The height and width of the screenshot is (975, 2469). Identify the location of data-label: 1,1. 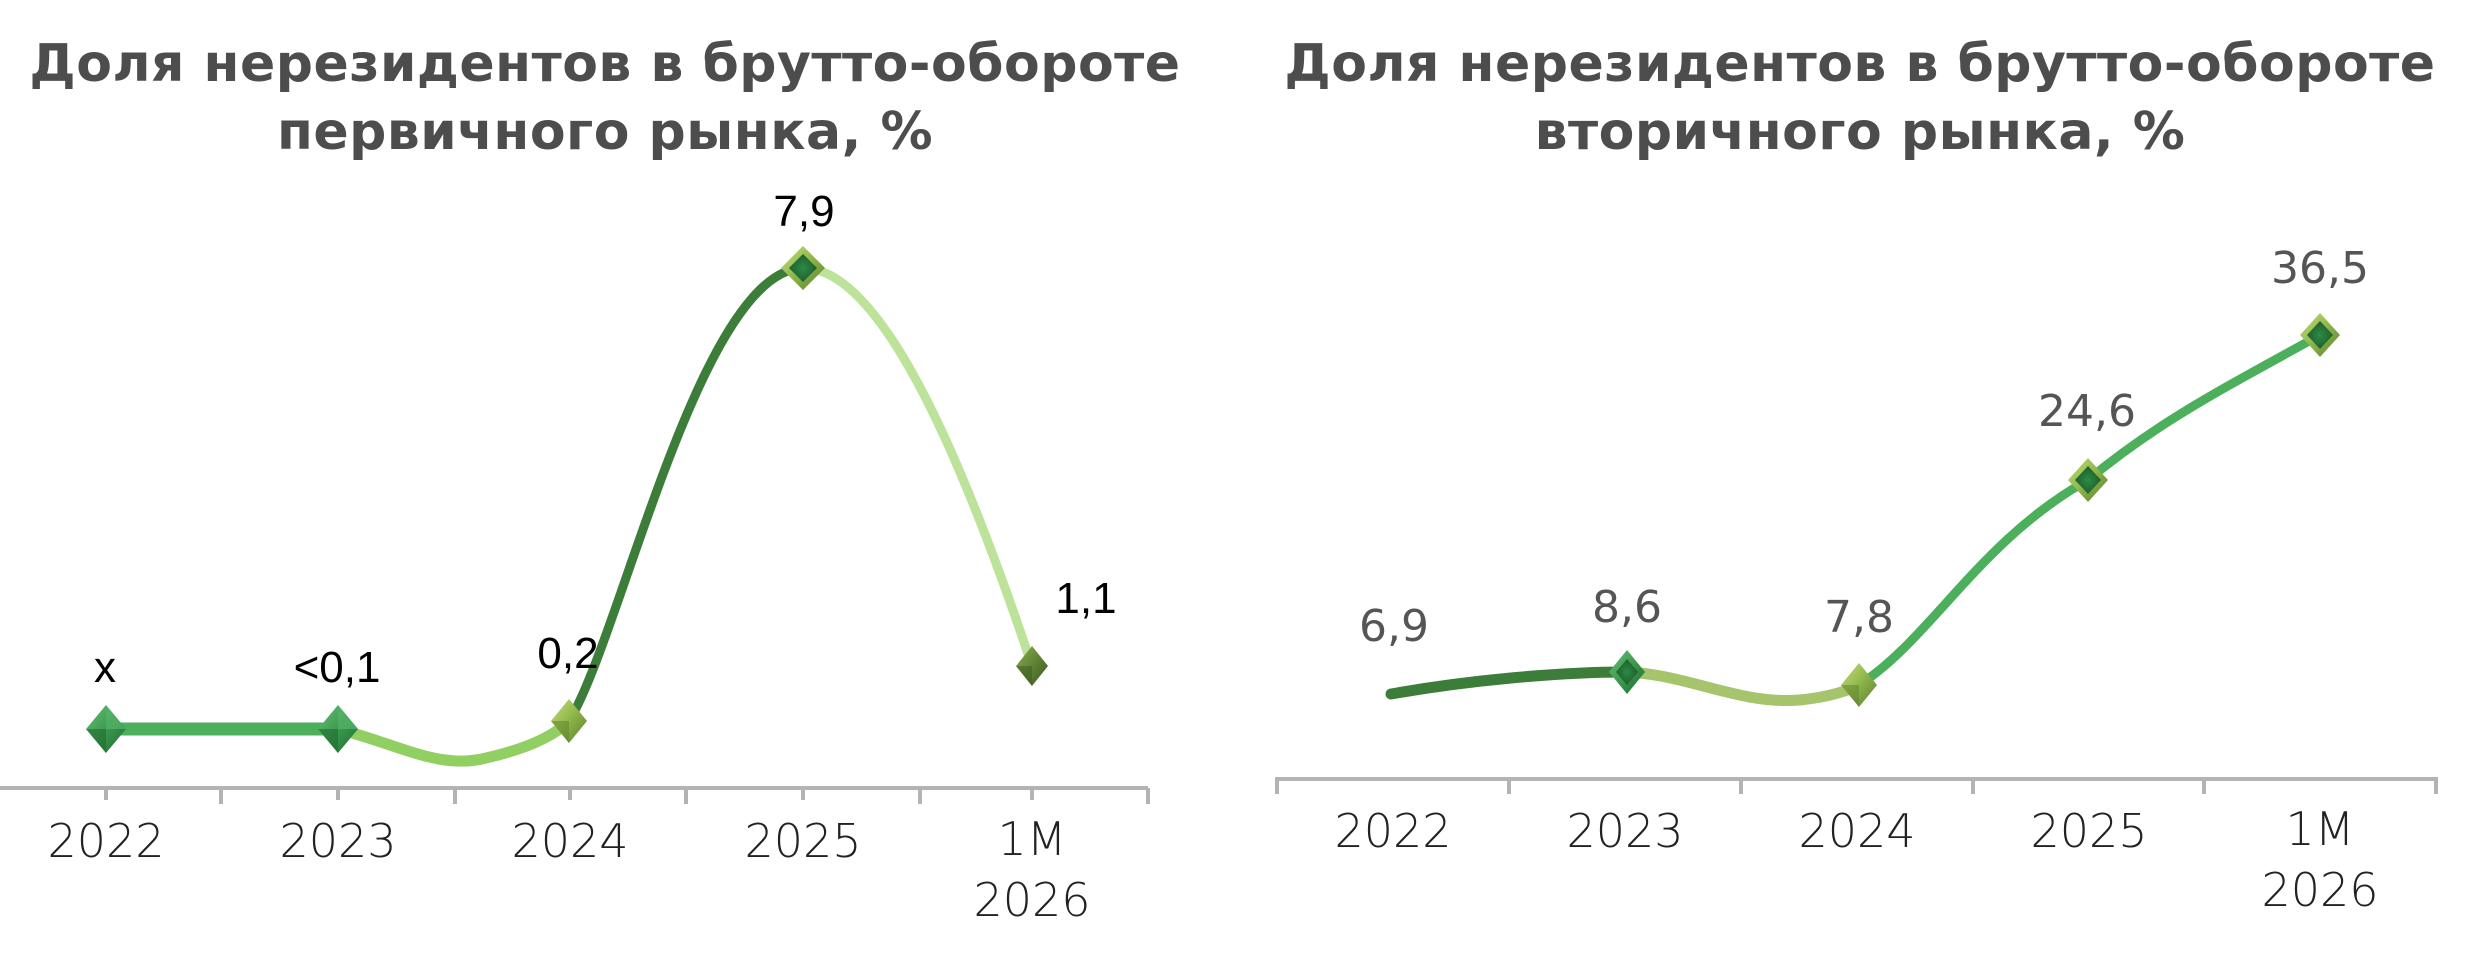
(1085, 598).